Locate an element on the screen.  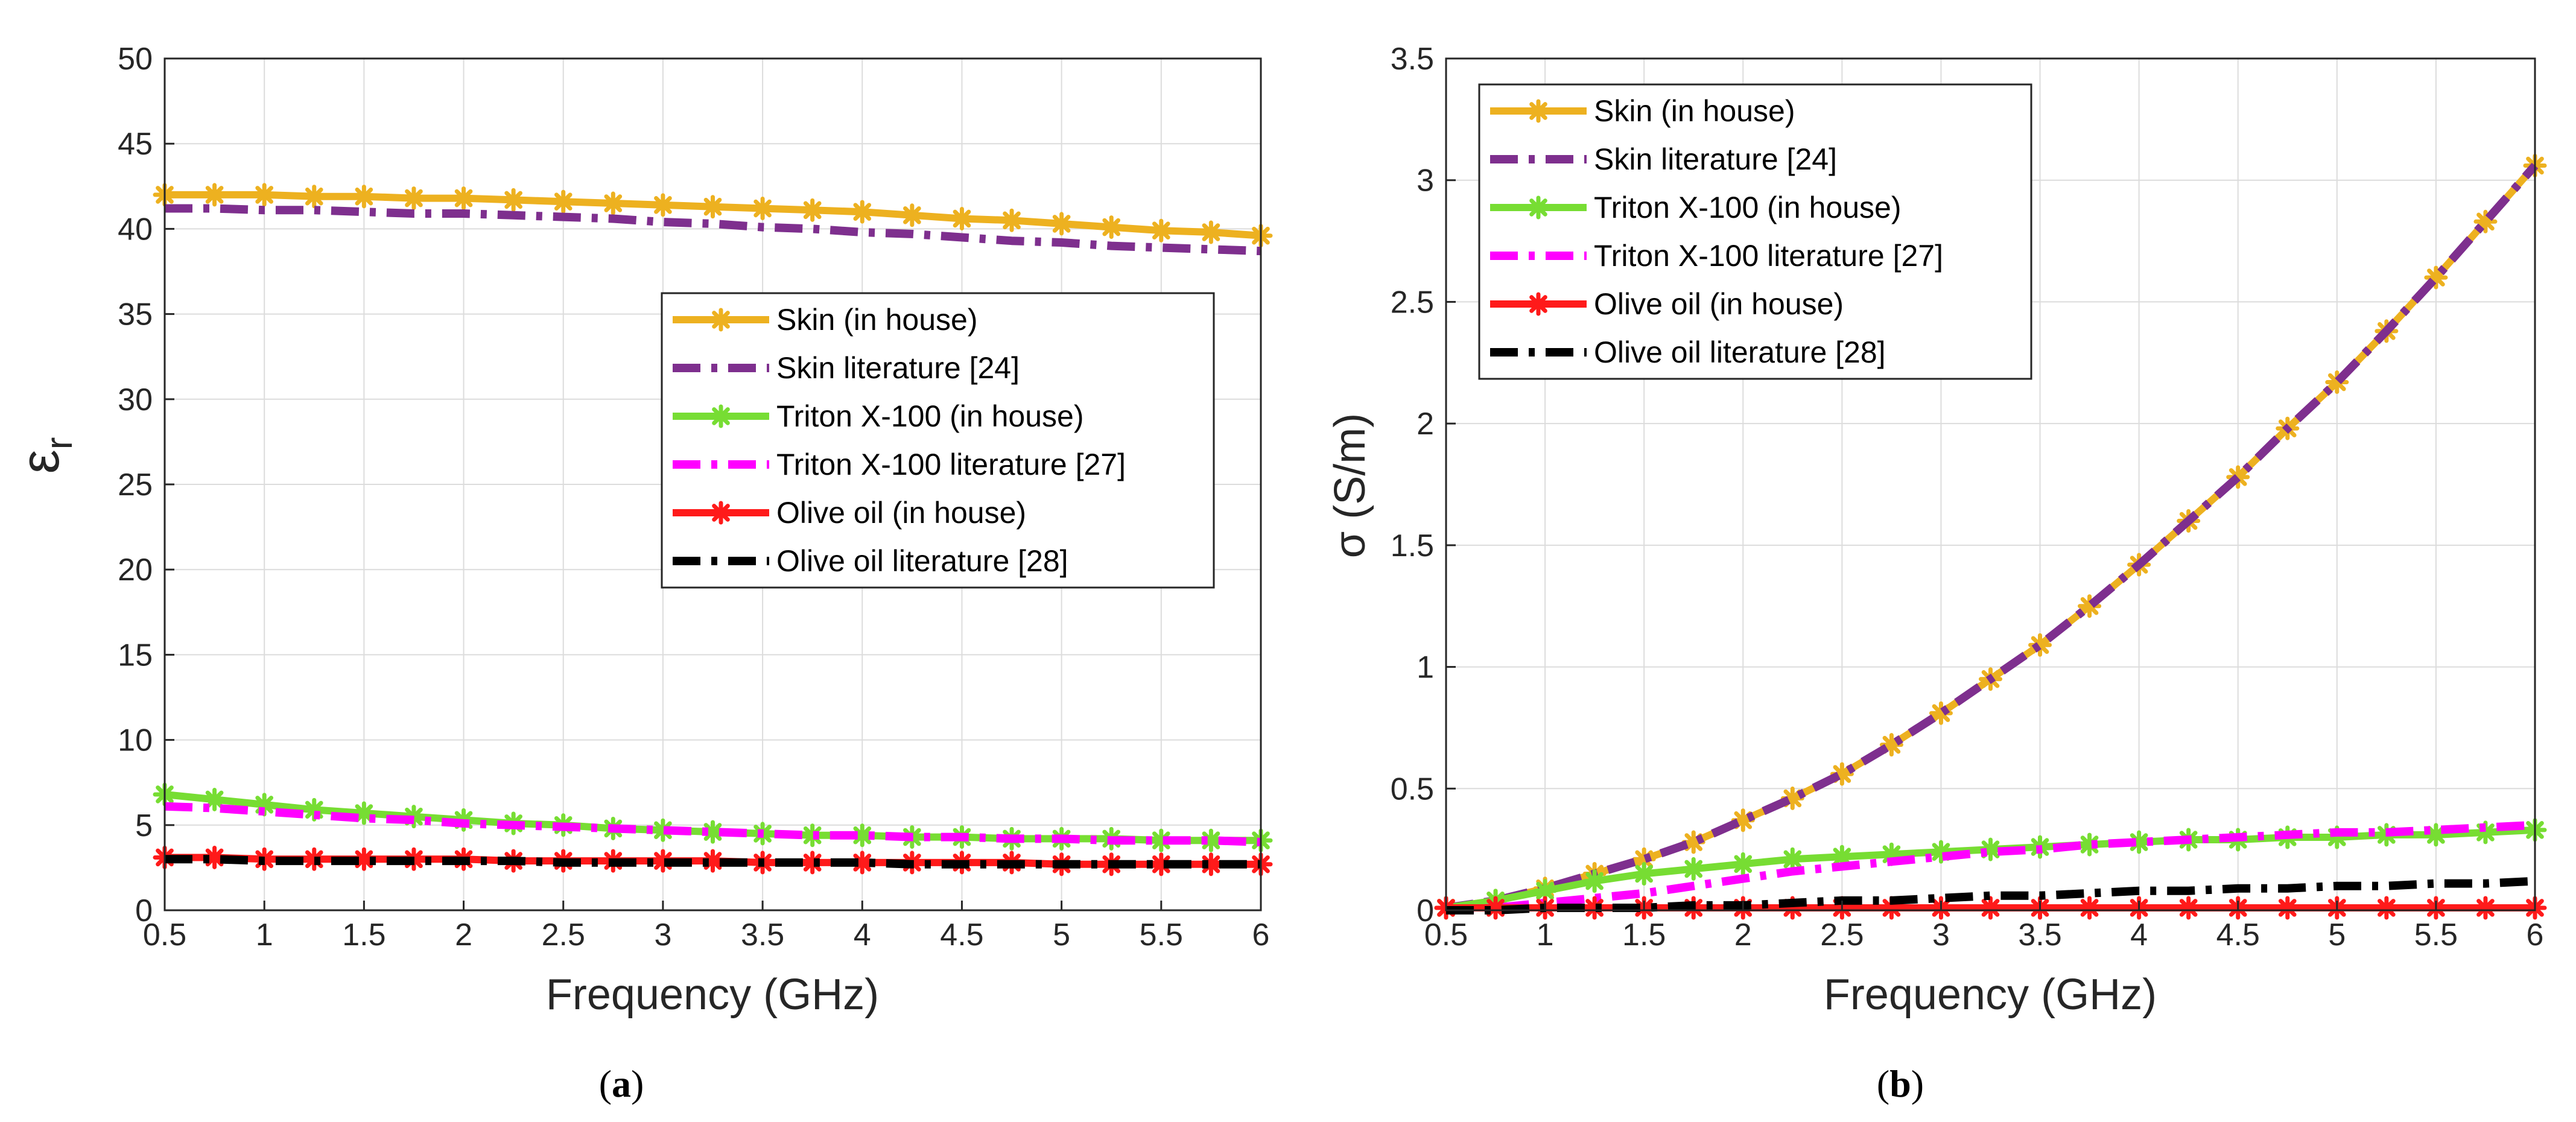
x-tick-label: 6 is located at coordinates (2535, 935).